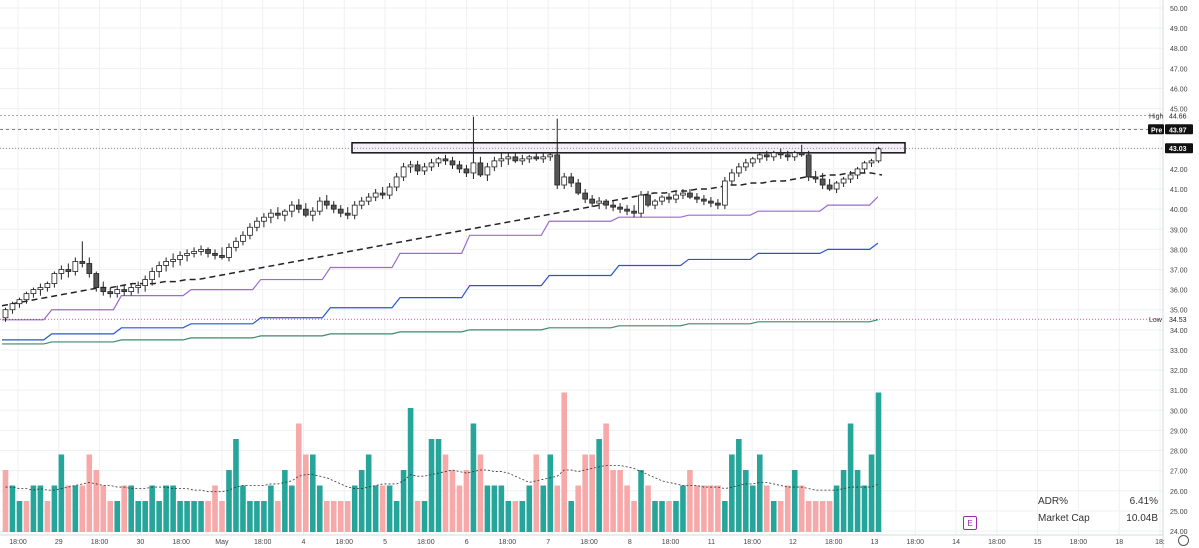 The width and height of the screenshot is (1199, 548). Describe the element at coordinates (1179, 110) in the screenshot. I see `price-tick-label: 45.00` at that location.